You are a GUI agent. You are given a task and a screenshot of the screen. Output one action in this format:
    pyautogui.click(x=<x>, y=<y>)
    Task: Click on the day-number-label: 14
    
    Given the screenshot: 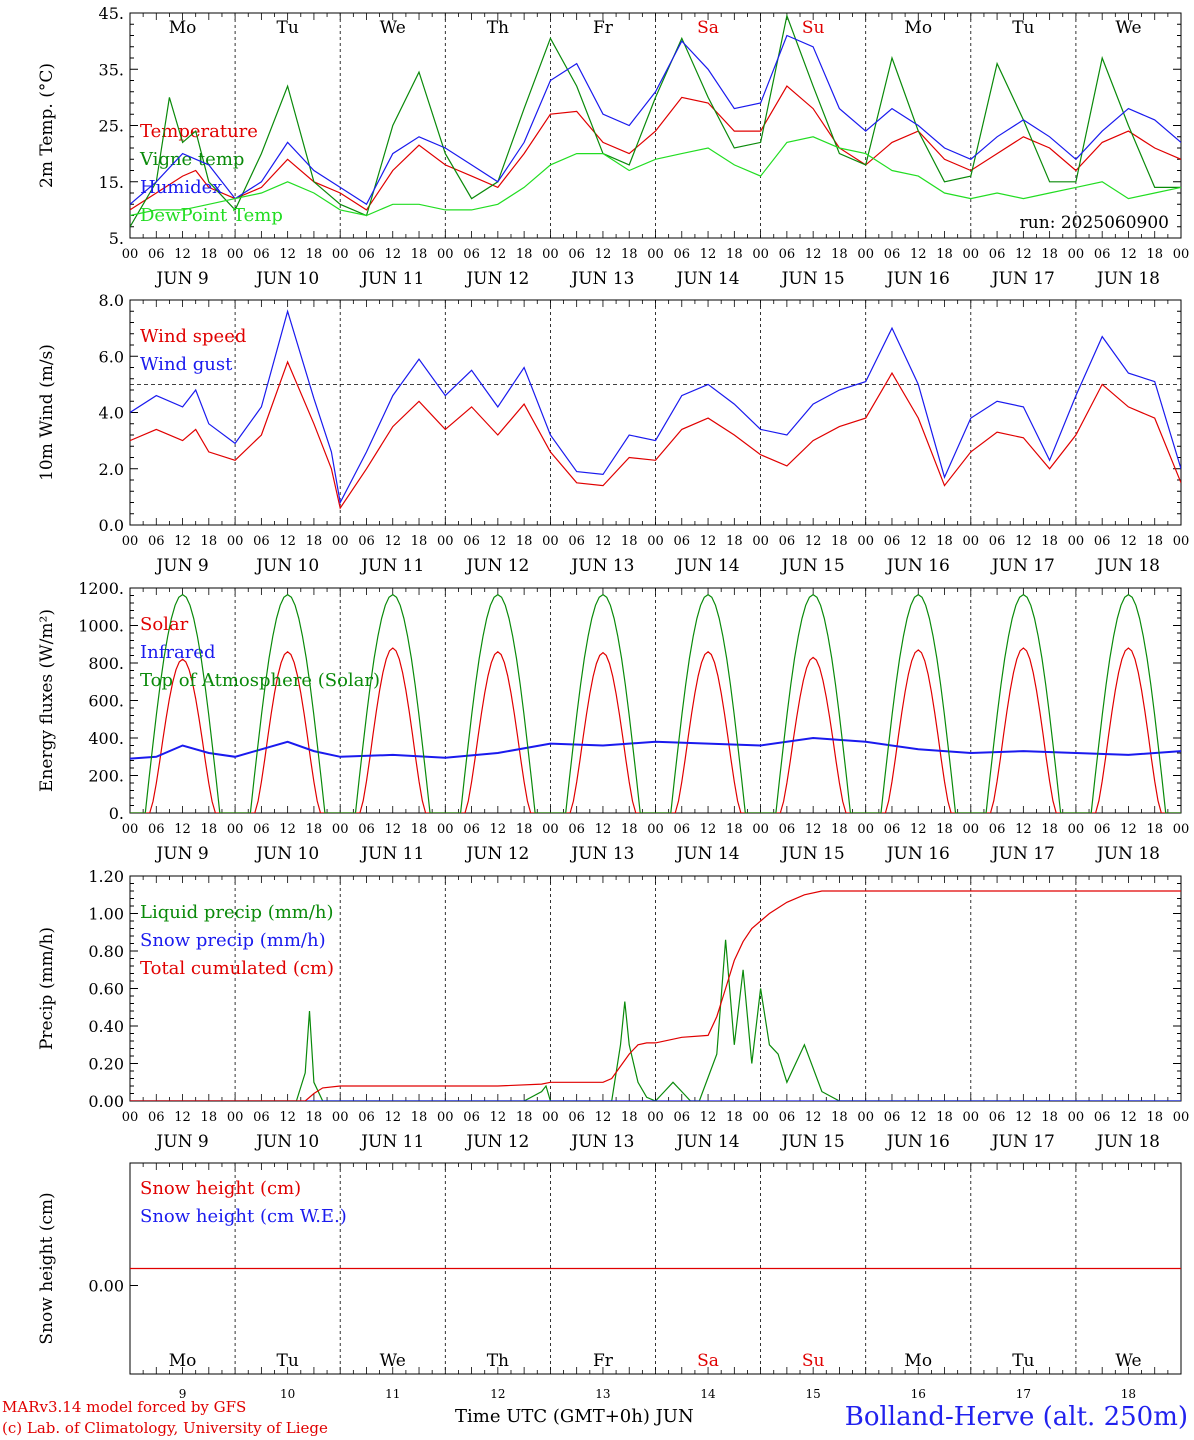 What is the action you would take?
    pyautogui.click(x=708, y=1394)
    